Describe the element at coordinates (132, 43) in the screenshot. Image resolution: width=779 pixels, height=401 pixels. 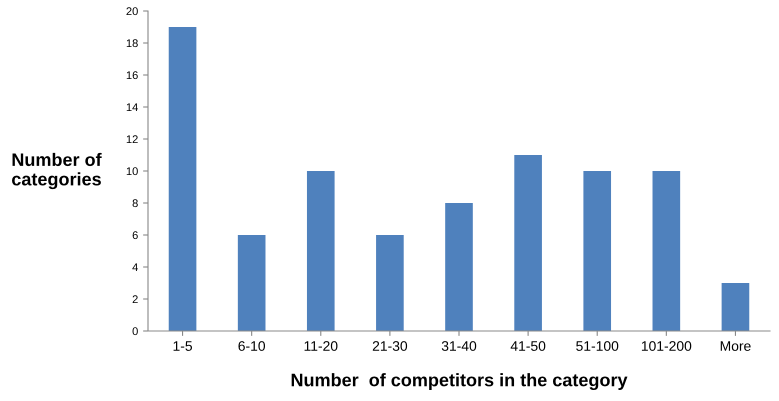
I see `y-tick-label: 18` at that location.